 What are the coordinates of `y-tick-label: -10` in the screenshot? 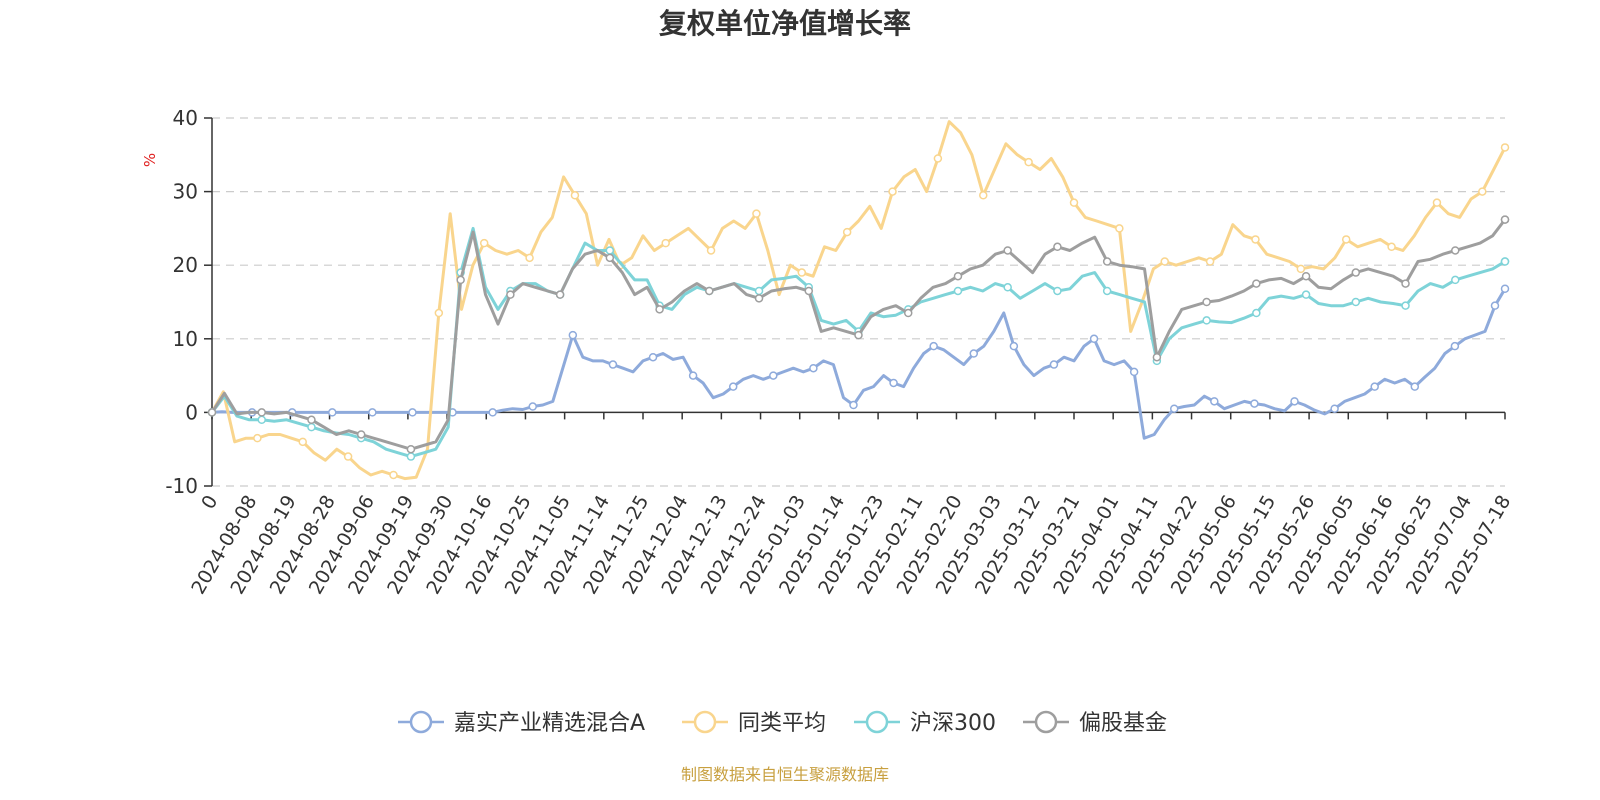 It's located at (181, 486).